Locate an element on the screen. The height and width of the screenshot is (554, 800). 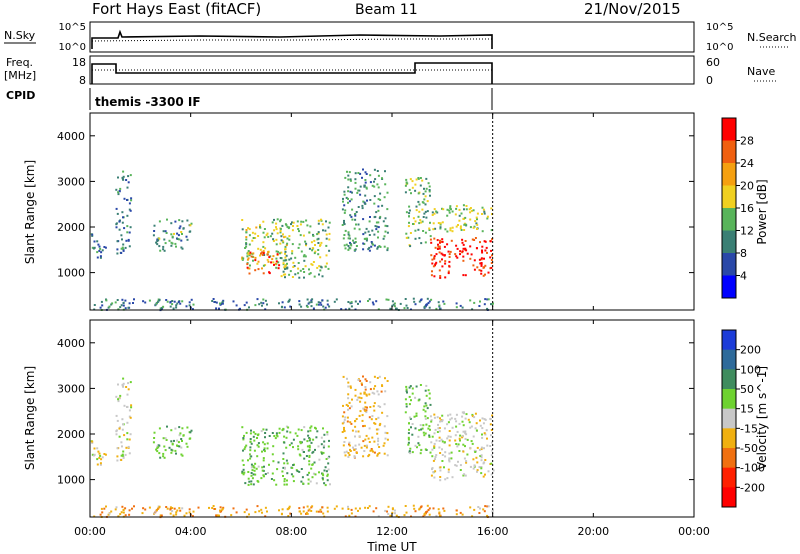
power-colorbar-swatch is located at coordinates (729, 242).